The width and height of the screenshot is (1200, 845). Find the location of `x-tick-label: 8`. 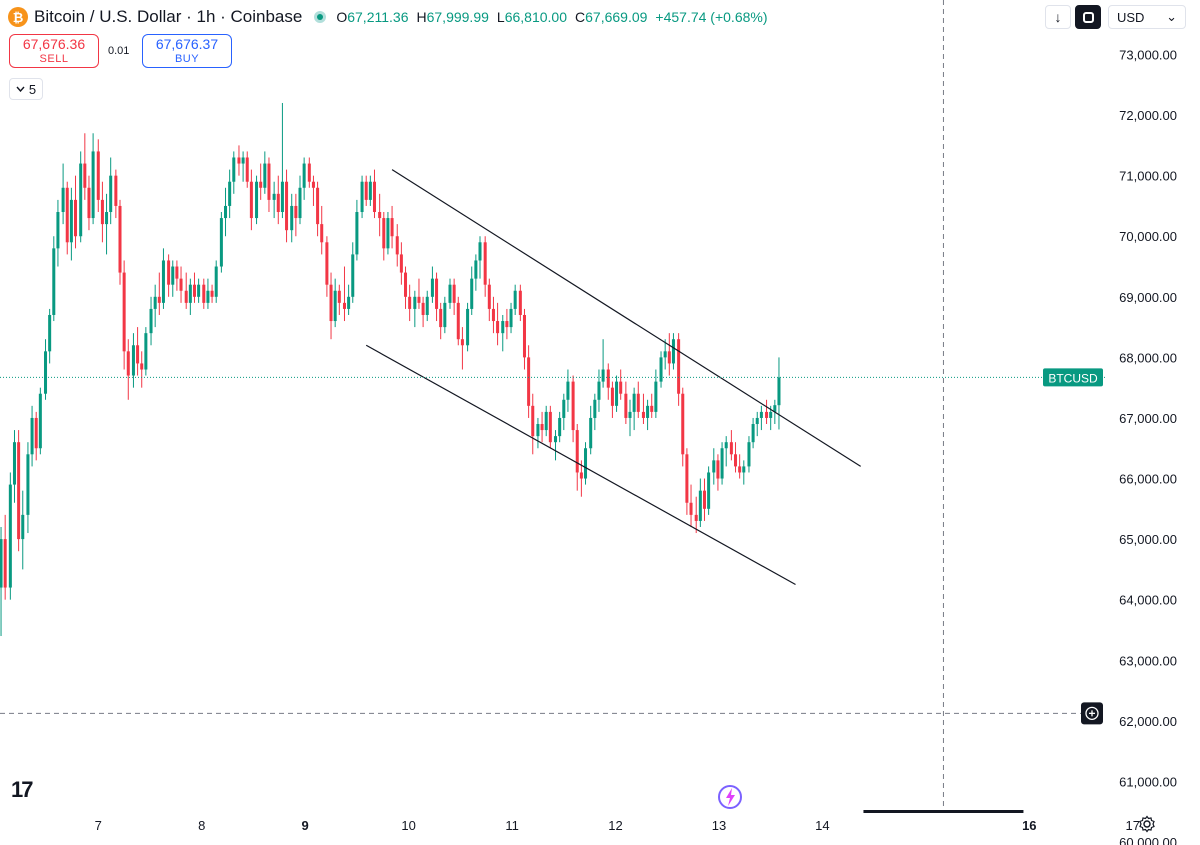

x-tick-label: 8 is located at coordinates (201, 825).